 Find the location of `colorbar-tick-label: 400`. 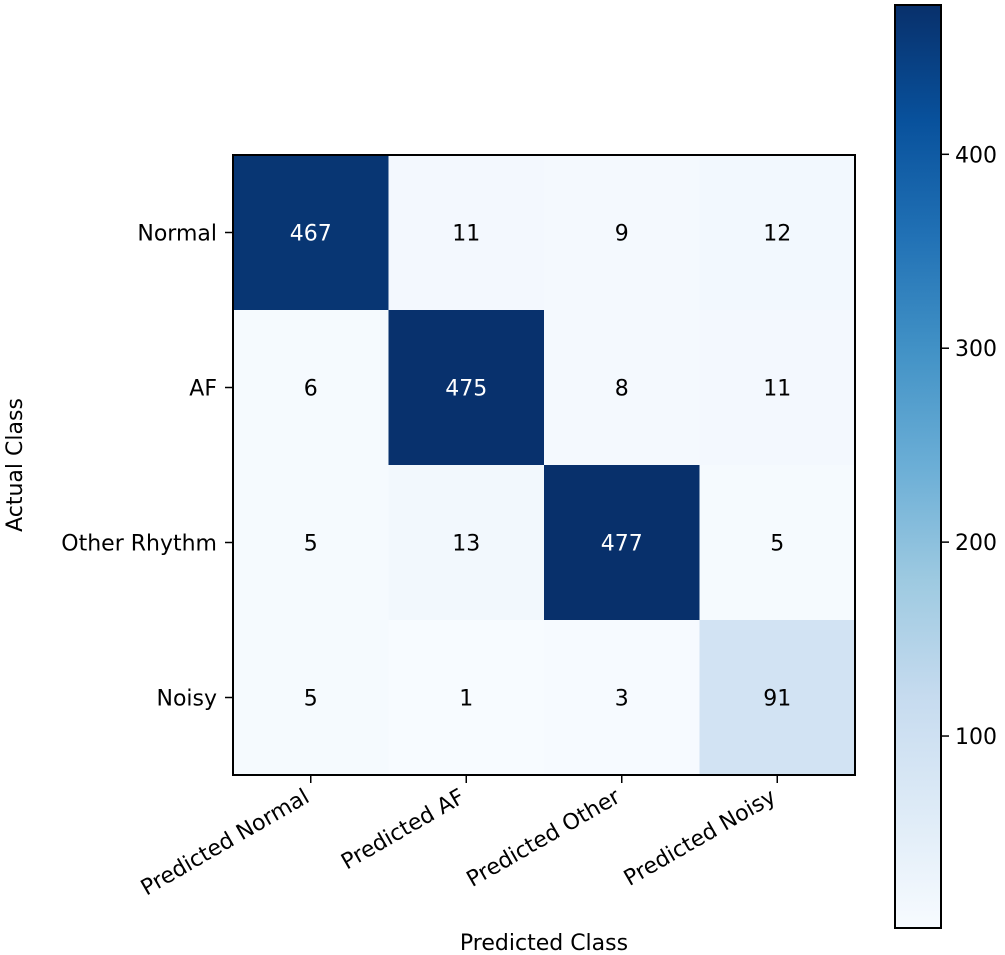

colorbar-tick-label: 400 is located at coordinates (976, 155).